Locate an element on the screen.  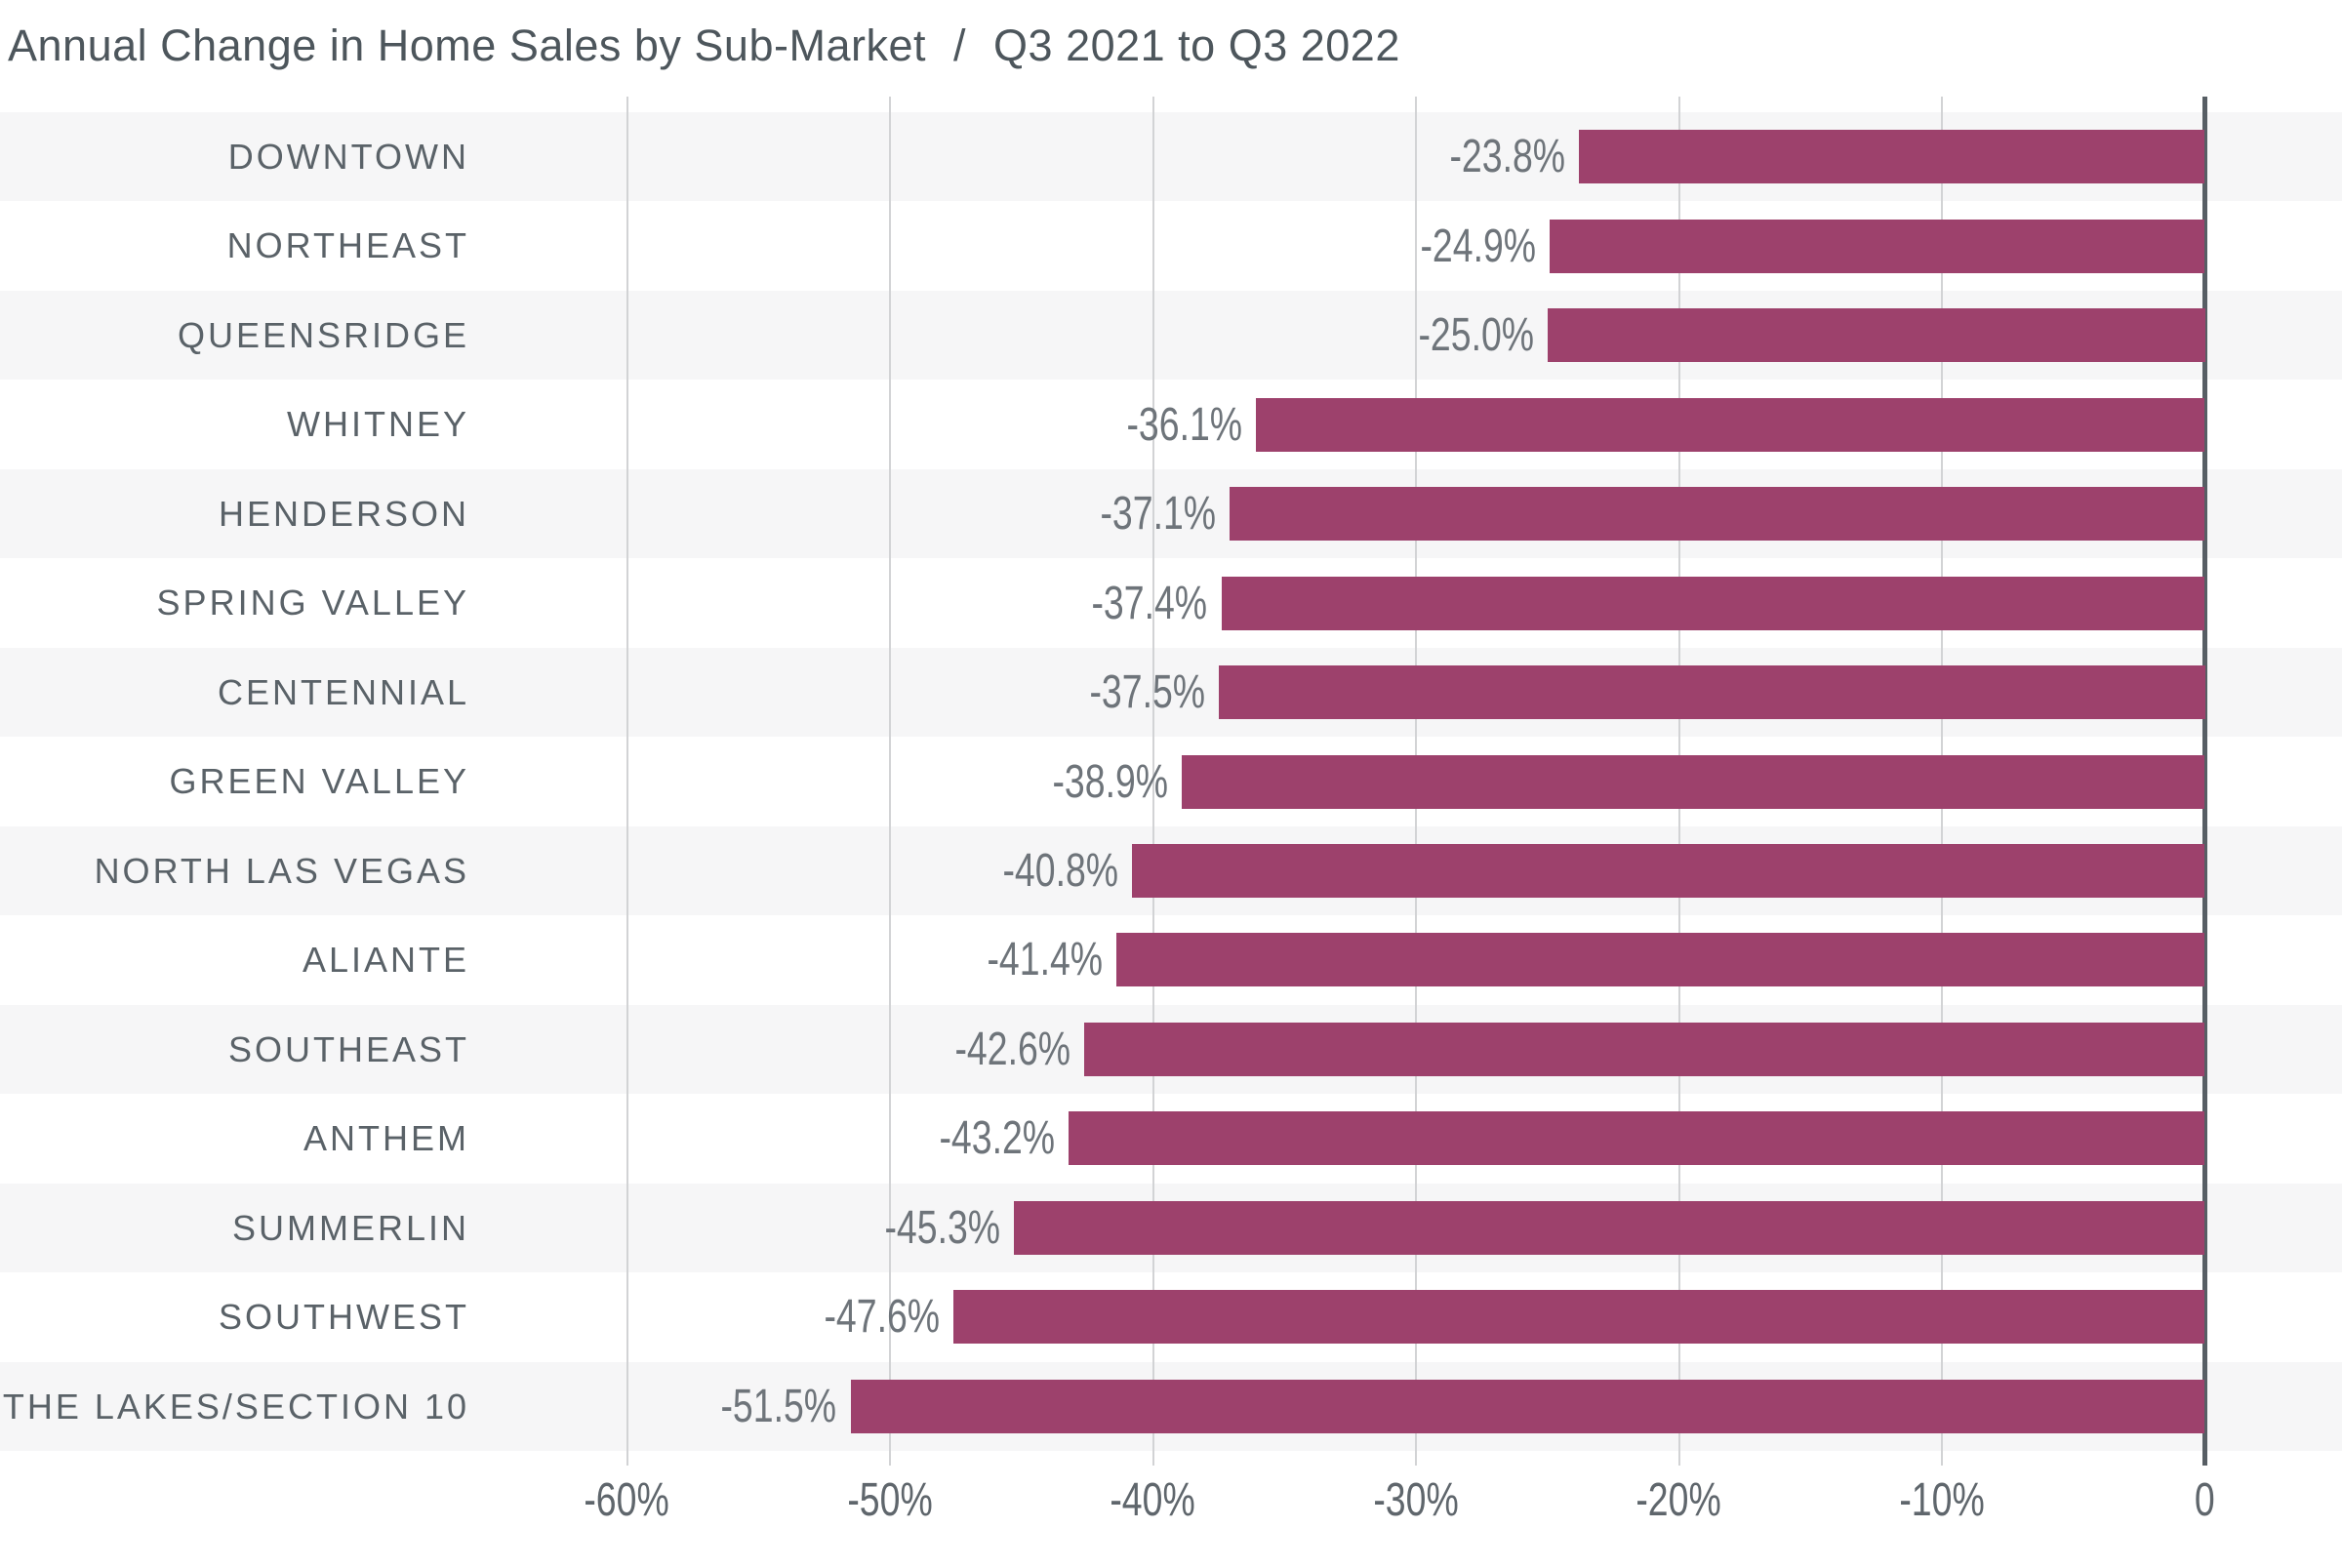
value-label-text: -41.4% is located at coordinates (1045, 960).